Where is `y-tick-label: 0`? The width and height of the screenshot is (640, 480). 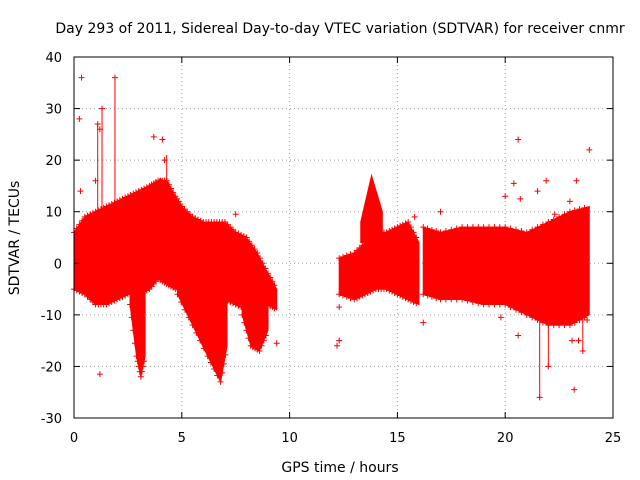
y-tick-label: 0 is located at coordinates (58, 264).